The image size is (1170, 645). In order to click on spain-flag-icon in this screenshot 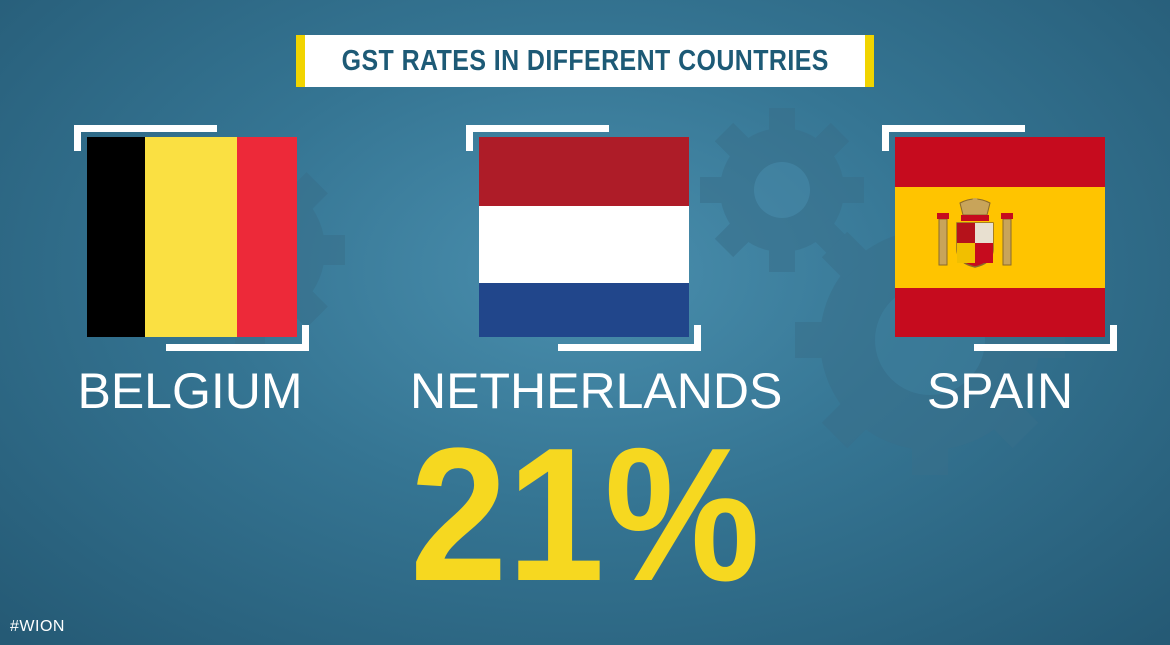, I will do `click(1000, 237)`.